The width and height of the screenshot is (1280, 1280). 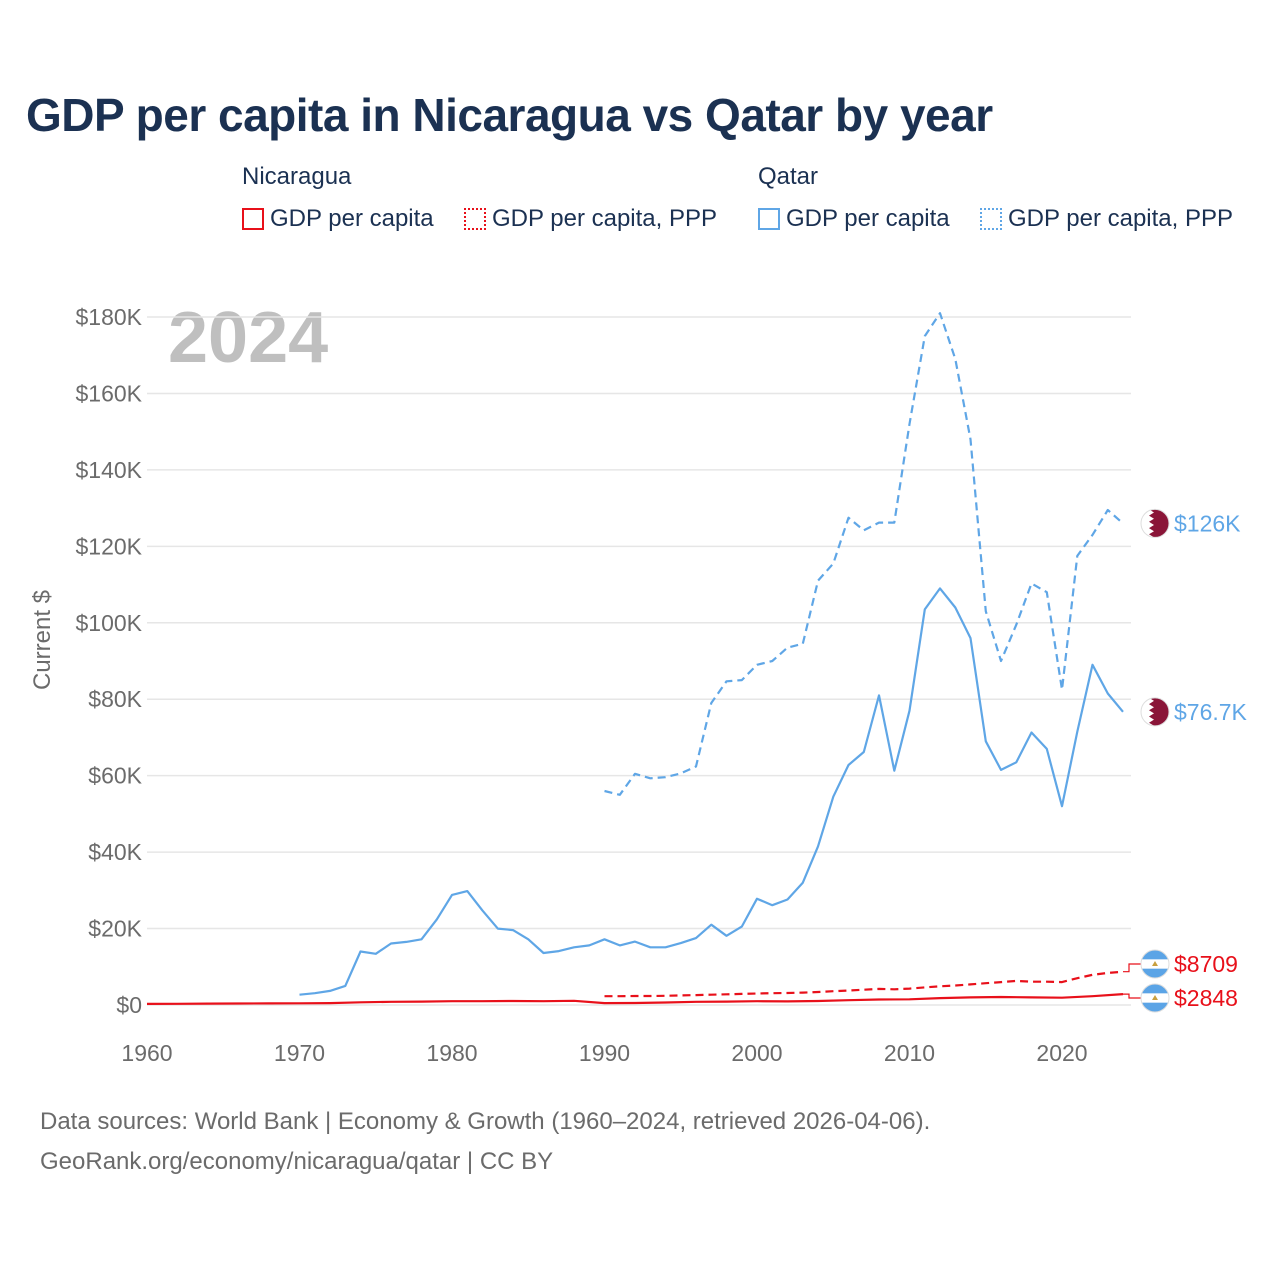 What do you see at coordinates (42, 640) in the screenshot?
I see `y-axis-label: Current $` at bounding box center [42, 640].